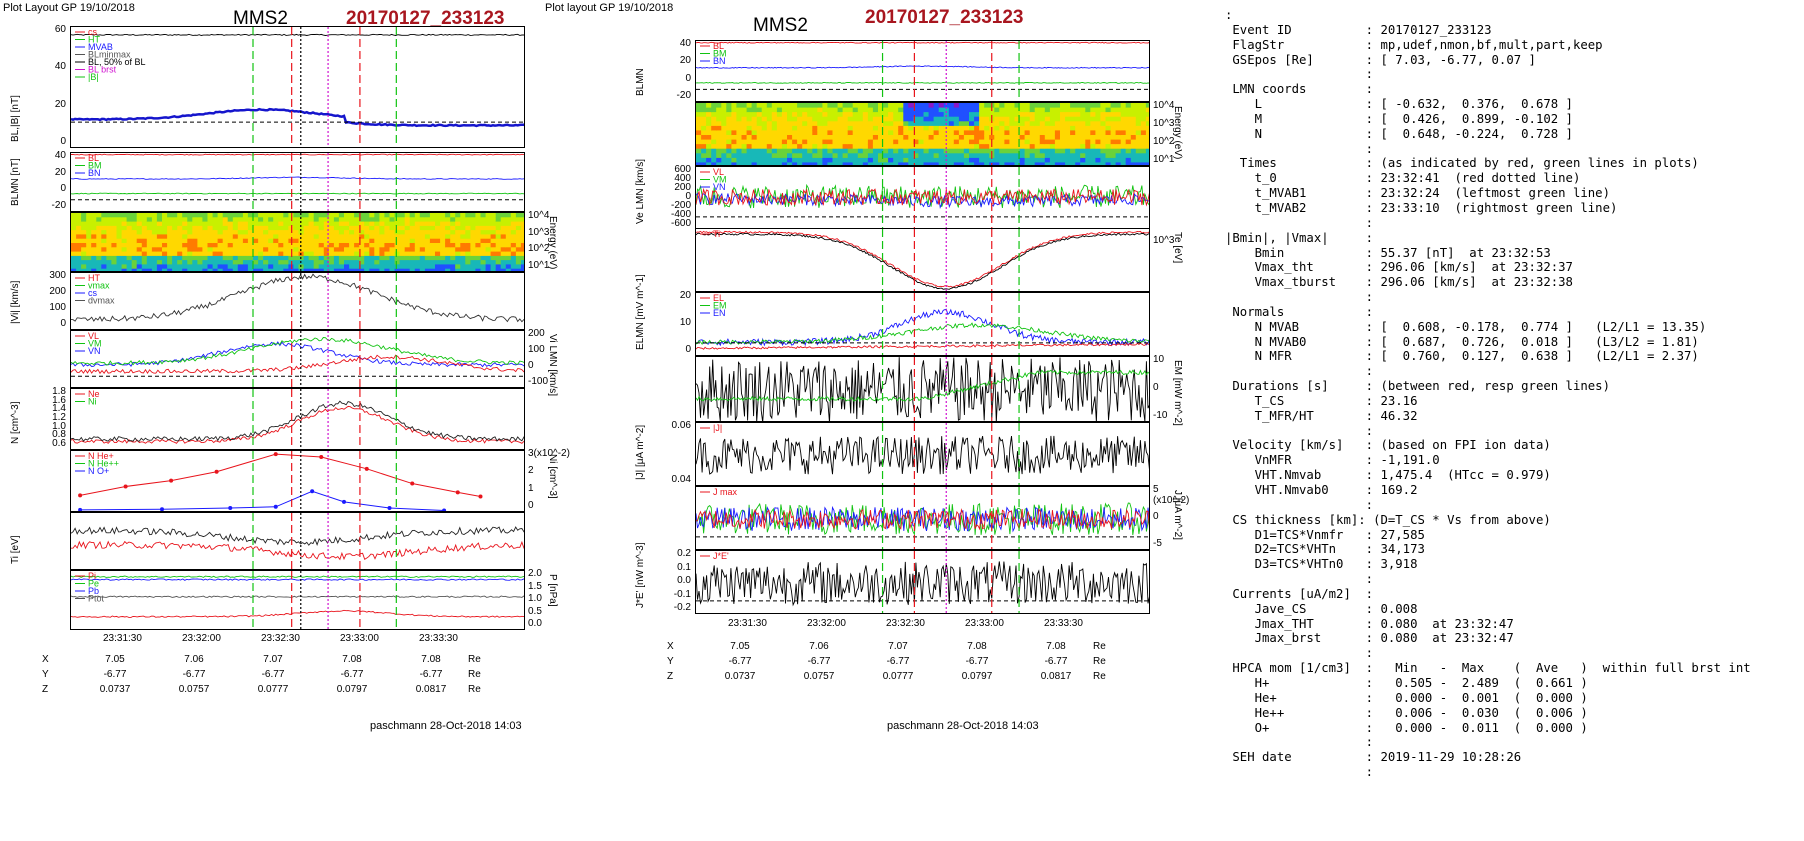 This screenshot has width=1804, height=841. I want to click on panel-p: Pi Pe Pb Ptot, so click(297, 600).